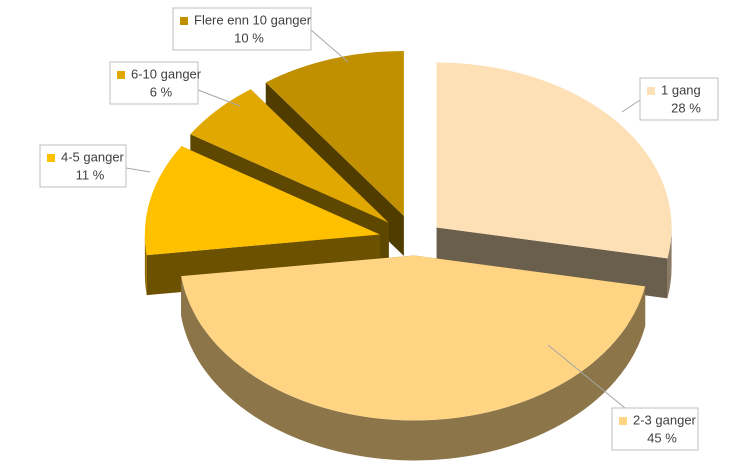 The image size is (729, 468). Describe the element at coordinates (90, 174) in the screenshot. I see `value-label: 11 %` at that location.